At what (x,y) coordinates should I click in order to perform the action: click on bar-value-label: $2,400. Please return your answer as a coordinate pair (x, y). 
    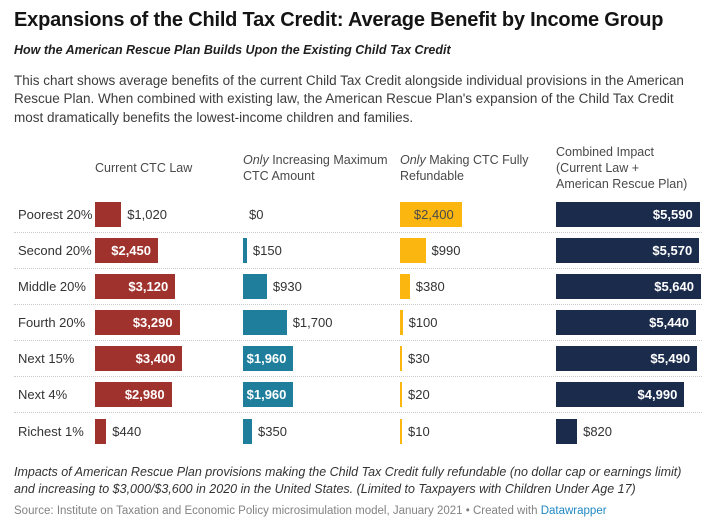
    Looking at the image, I should click on (433, 215).